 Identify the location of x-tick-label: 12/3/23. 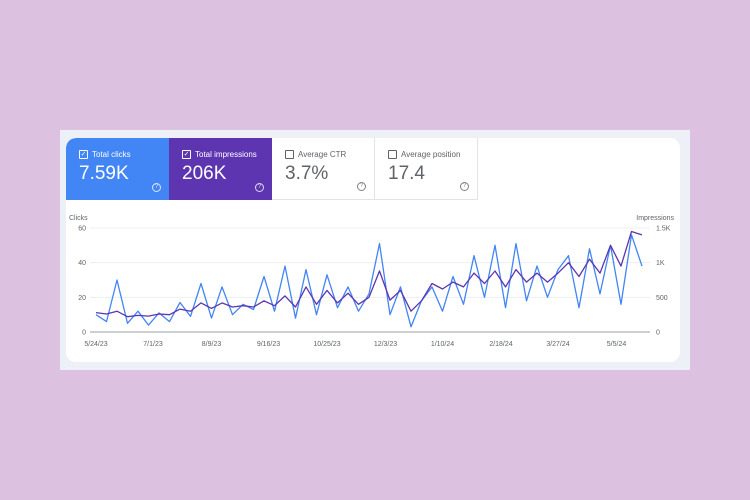
(385, 344).